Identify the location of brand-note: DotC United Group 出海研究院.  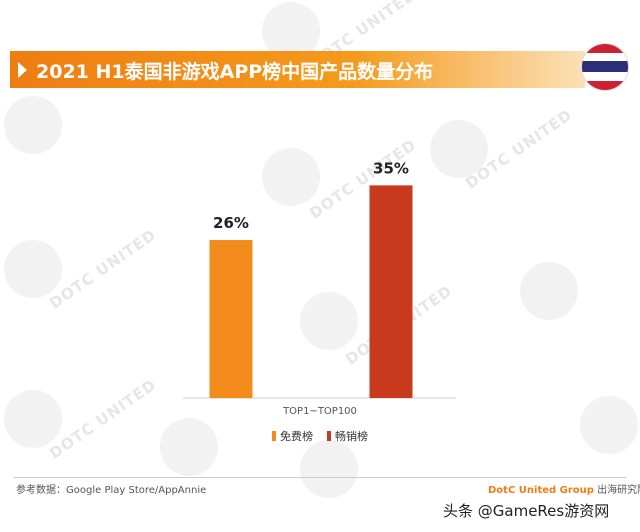
(564, 488).